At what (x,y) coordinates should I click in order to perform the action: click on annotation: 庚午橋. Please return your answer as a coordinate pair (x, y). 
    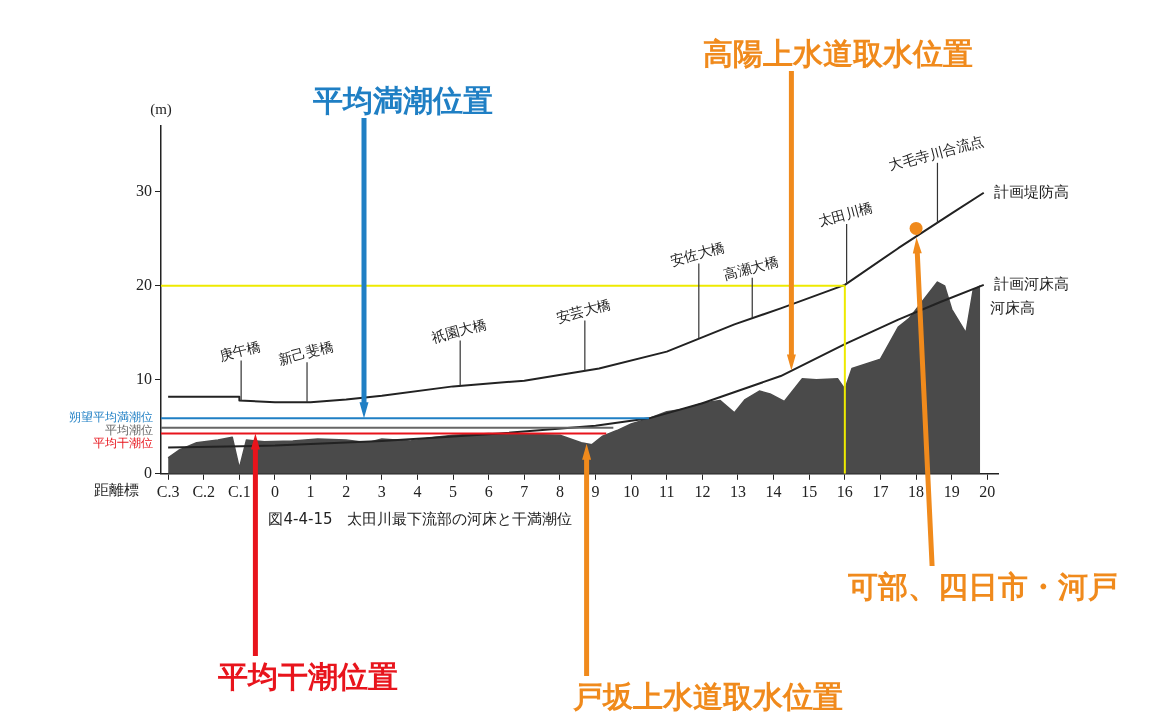
    Looking at the image, I should click on (240, 350).